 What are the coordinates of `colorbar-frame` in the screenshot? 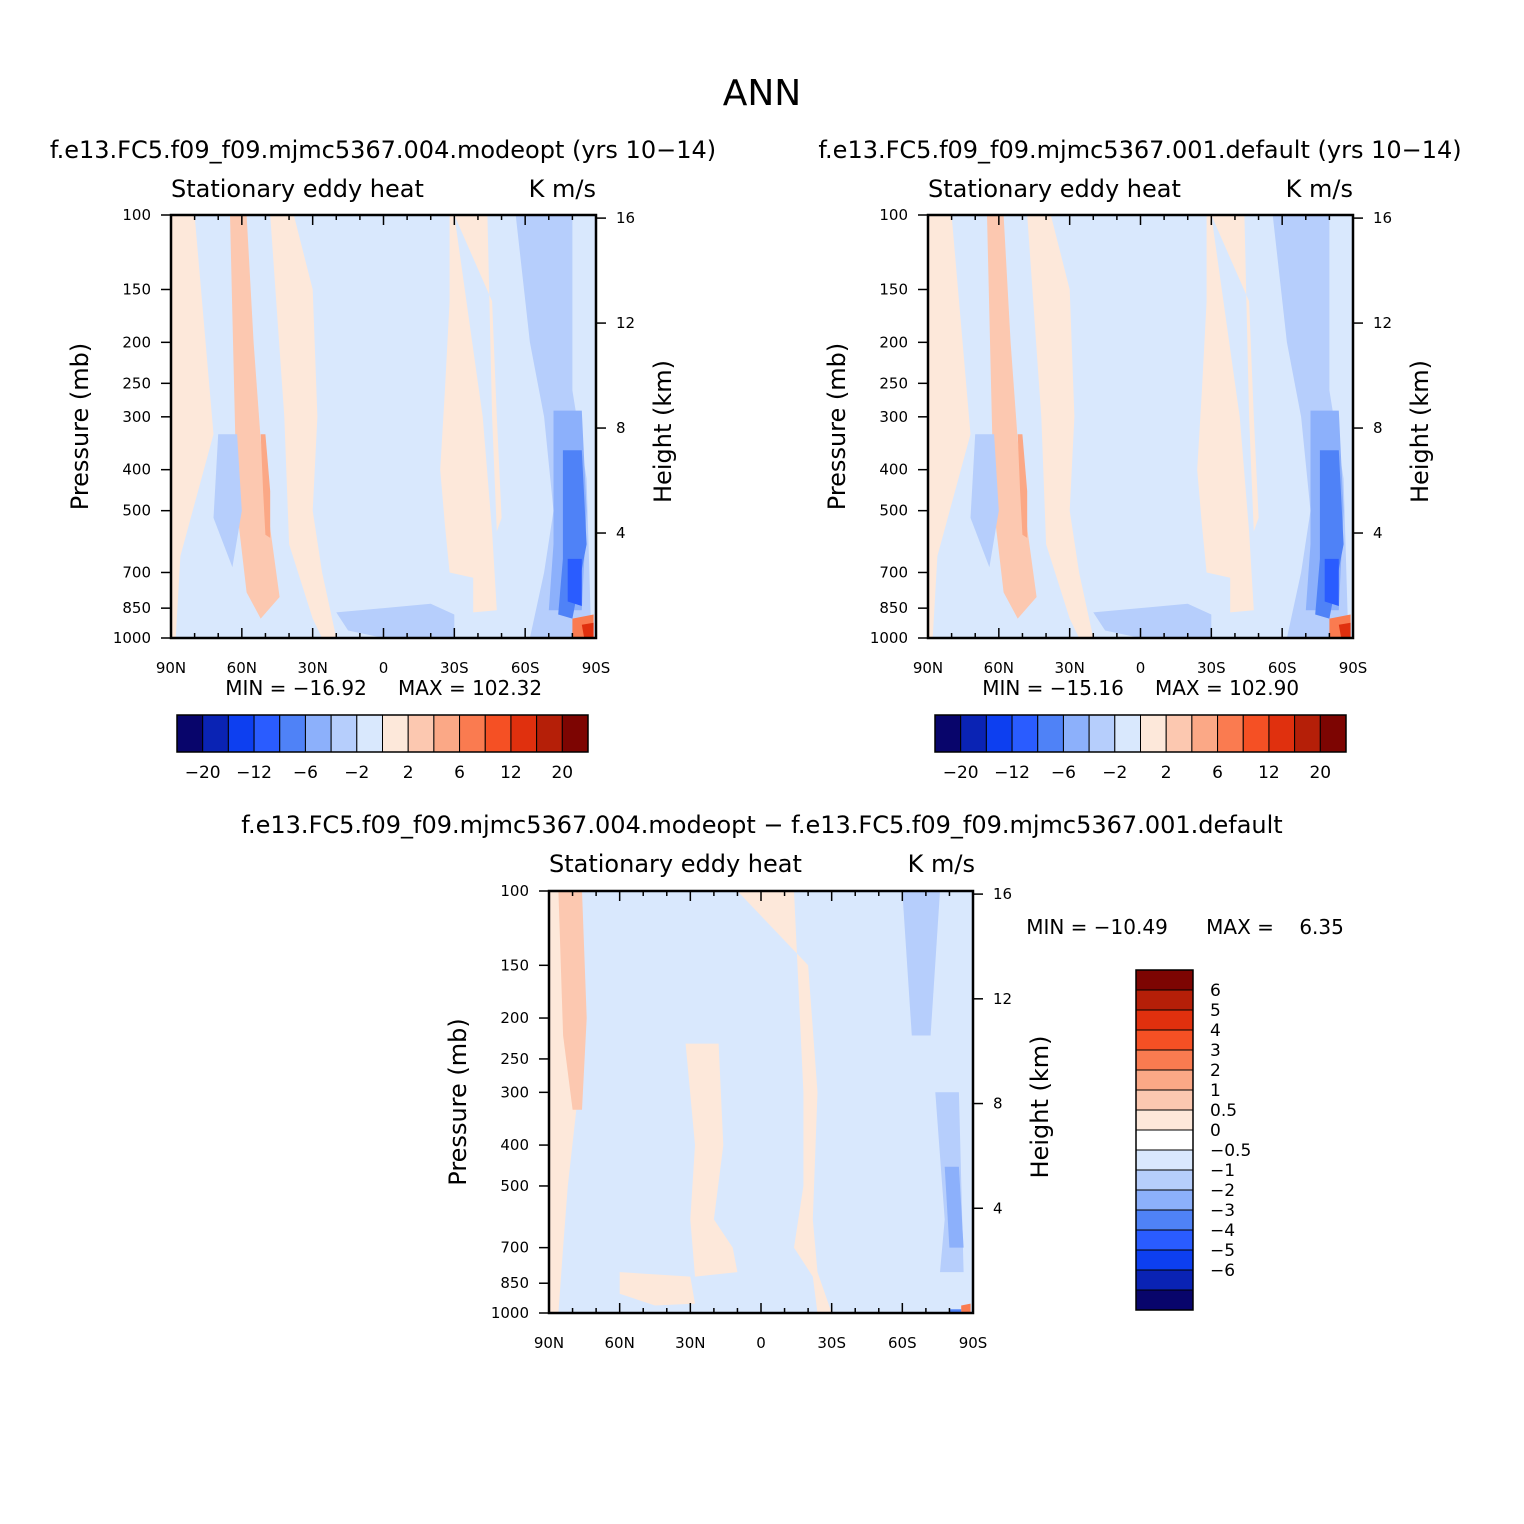 It's located at (1164, 1140).